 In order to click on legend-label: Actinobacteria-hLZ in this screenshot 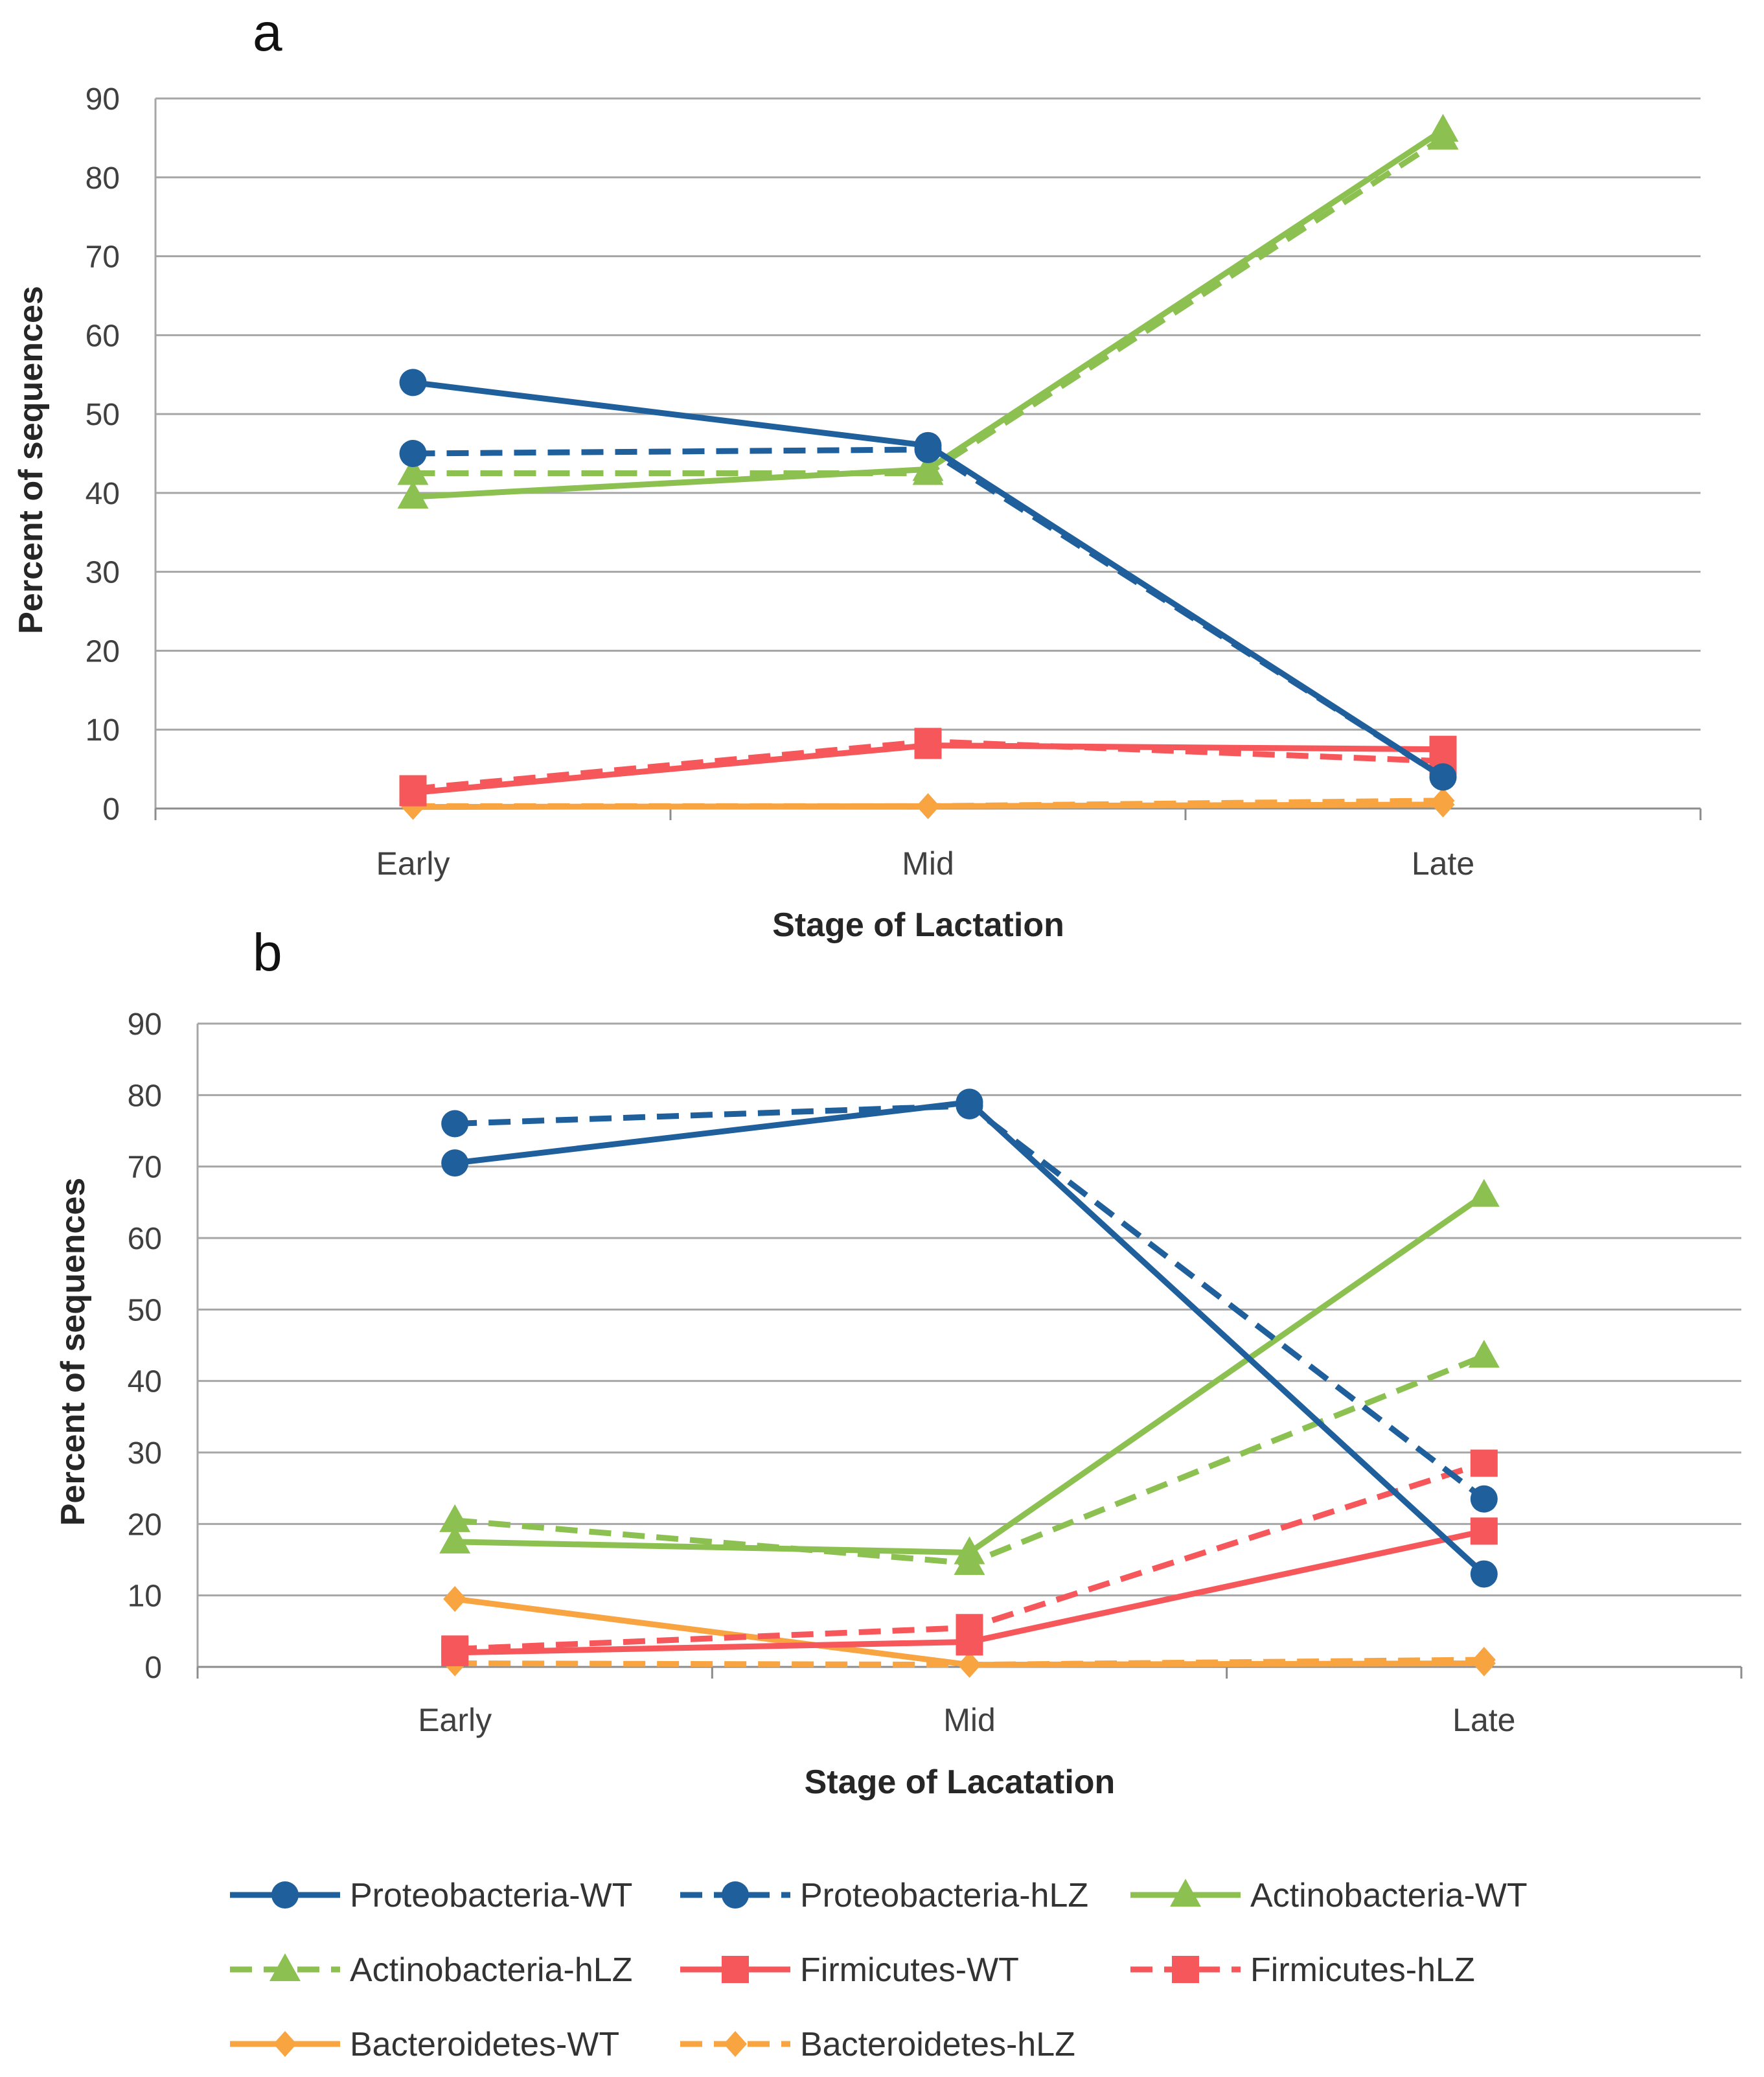, I will do `click(491, 1970)`.